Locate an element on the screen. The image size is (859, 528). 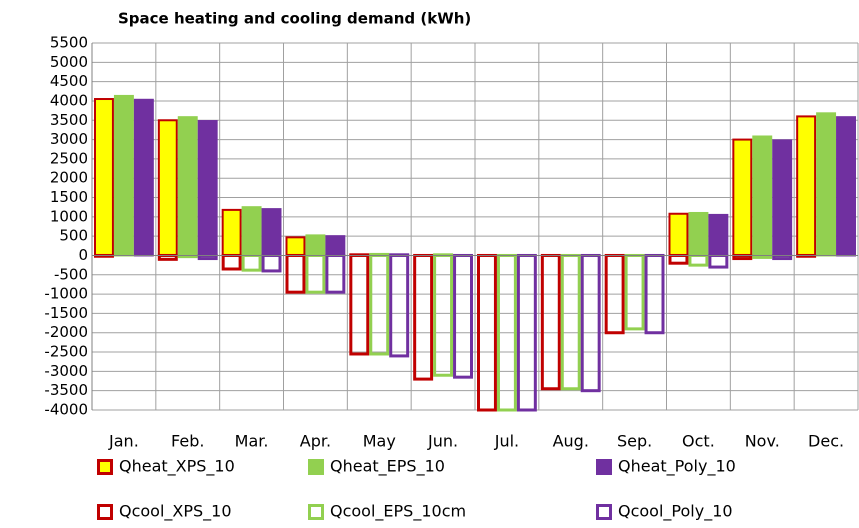
x-tick-label: Feb. is located at coordinates (187, 441).